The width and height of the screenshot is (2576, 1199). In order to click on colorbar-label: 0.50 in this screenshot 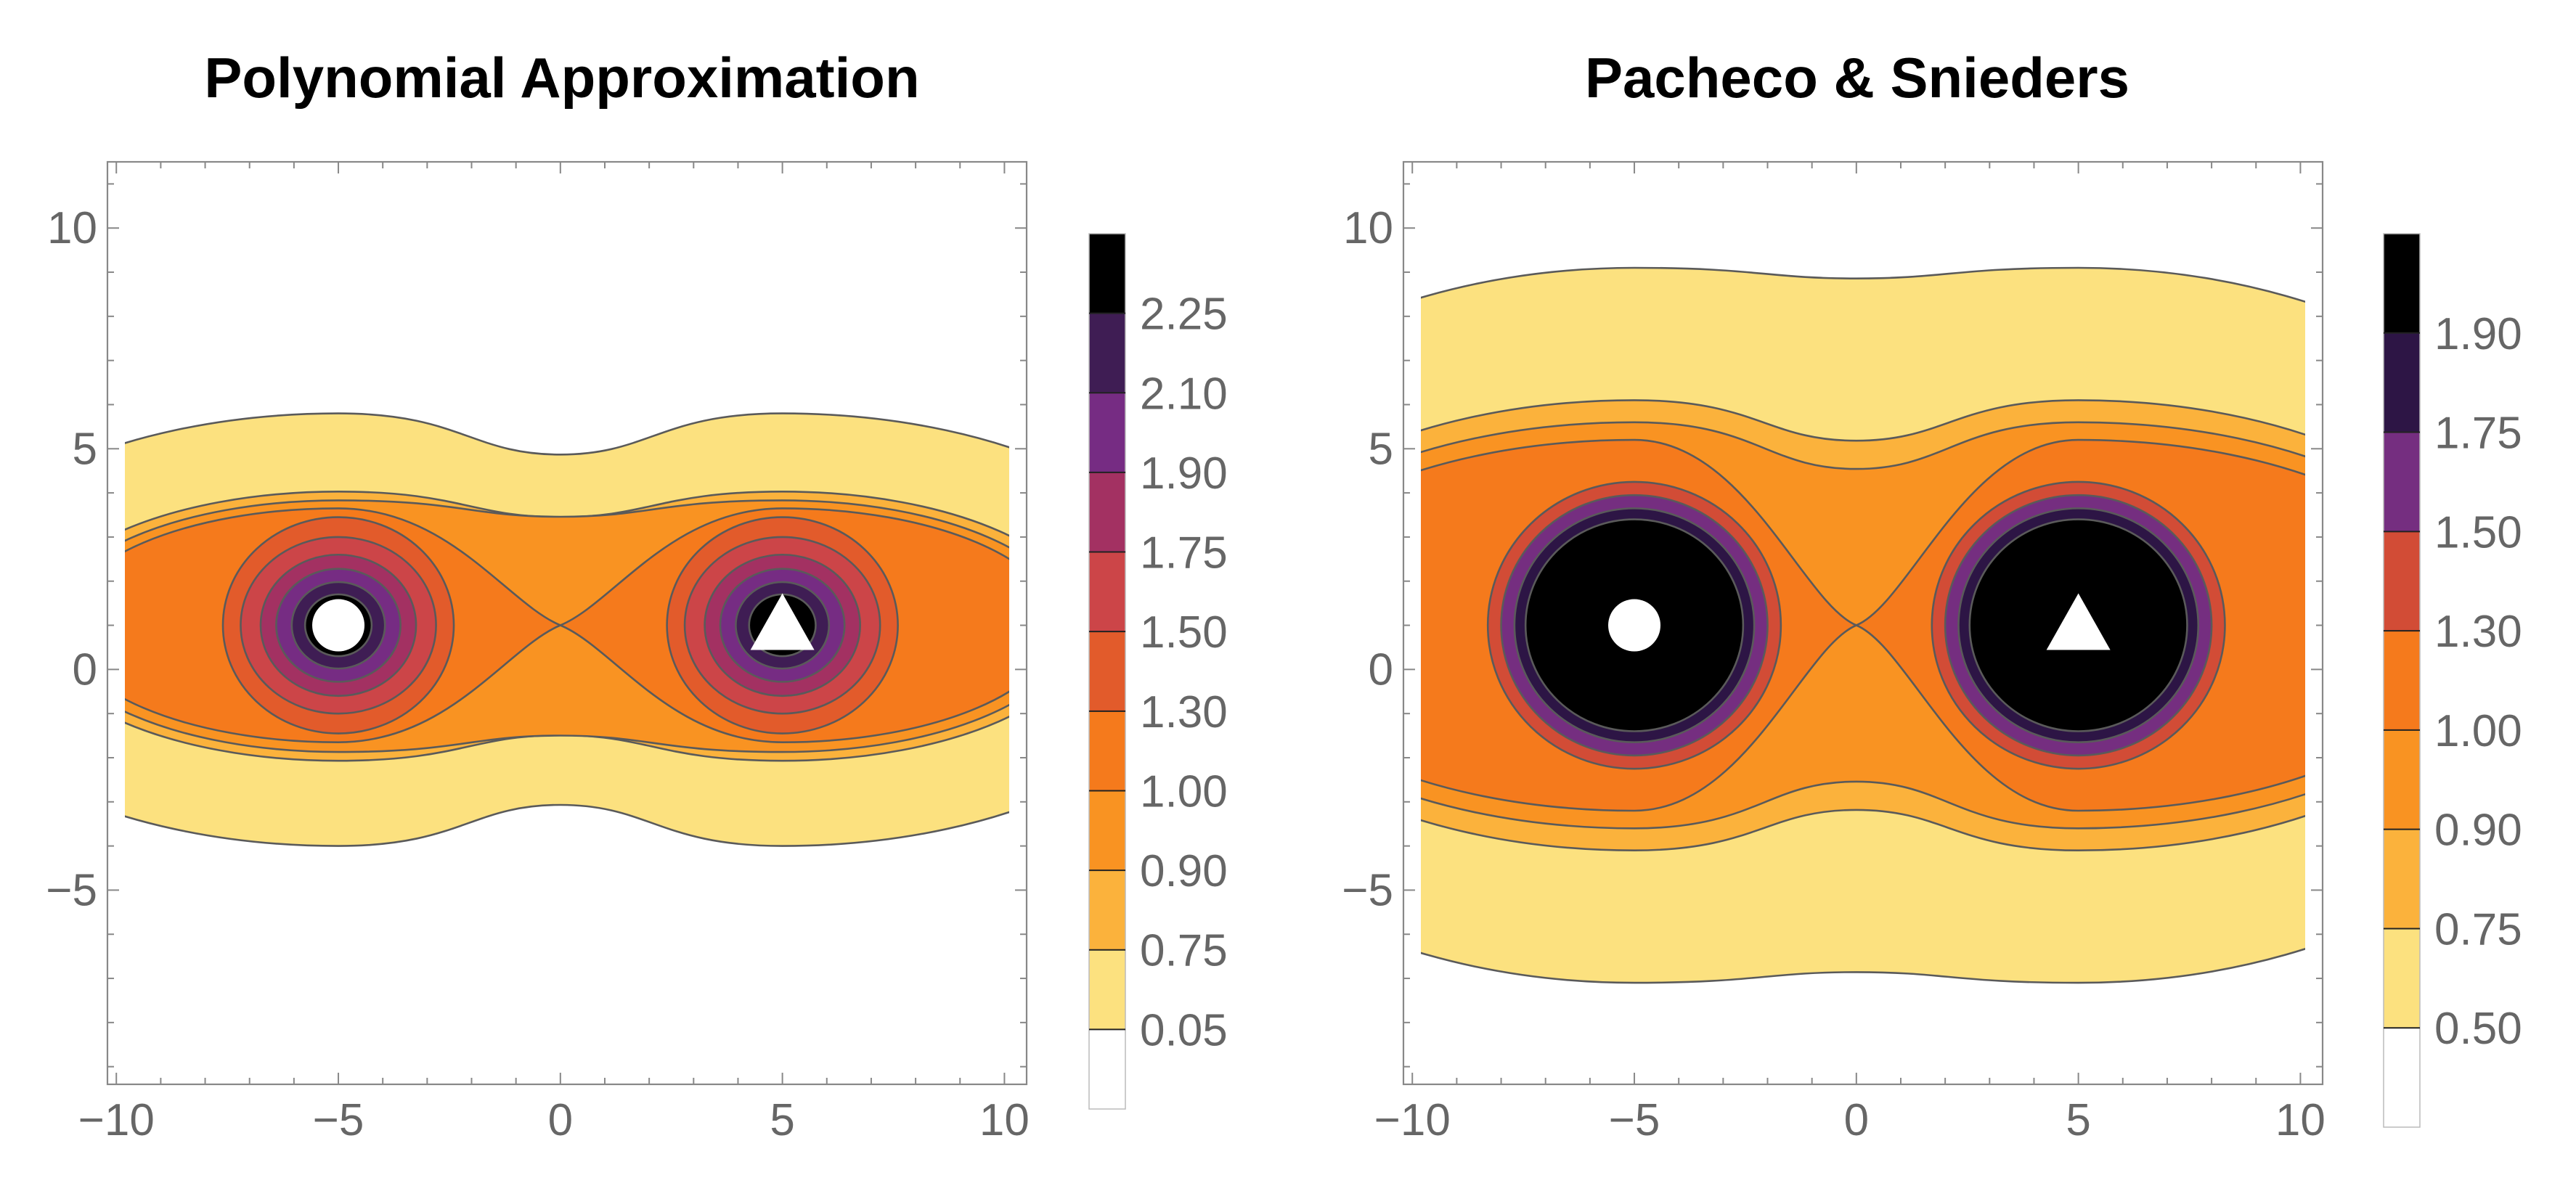, I will do `click(2478, 1029)`.